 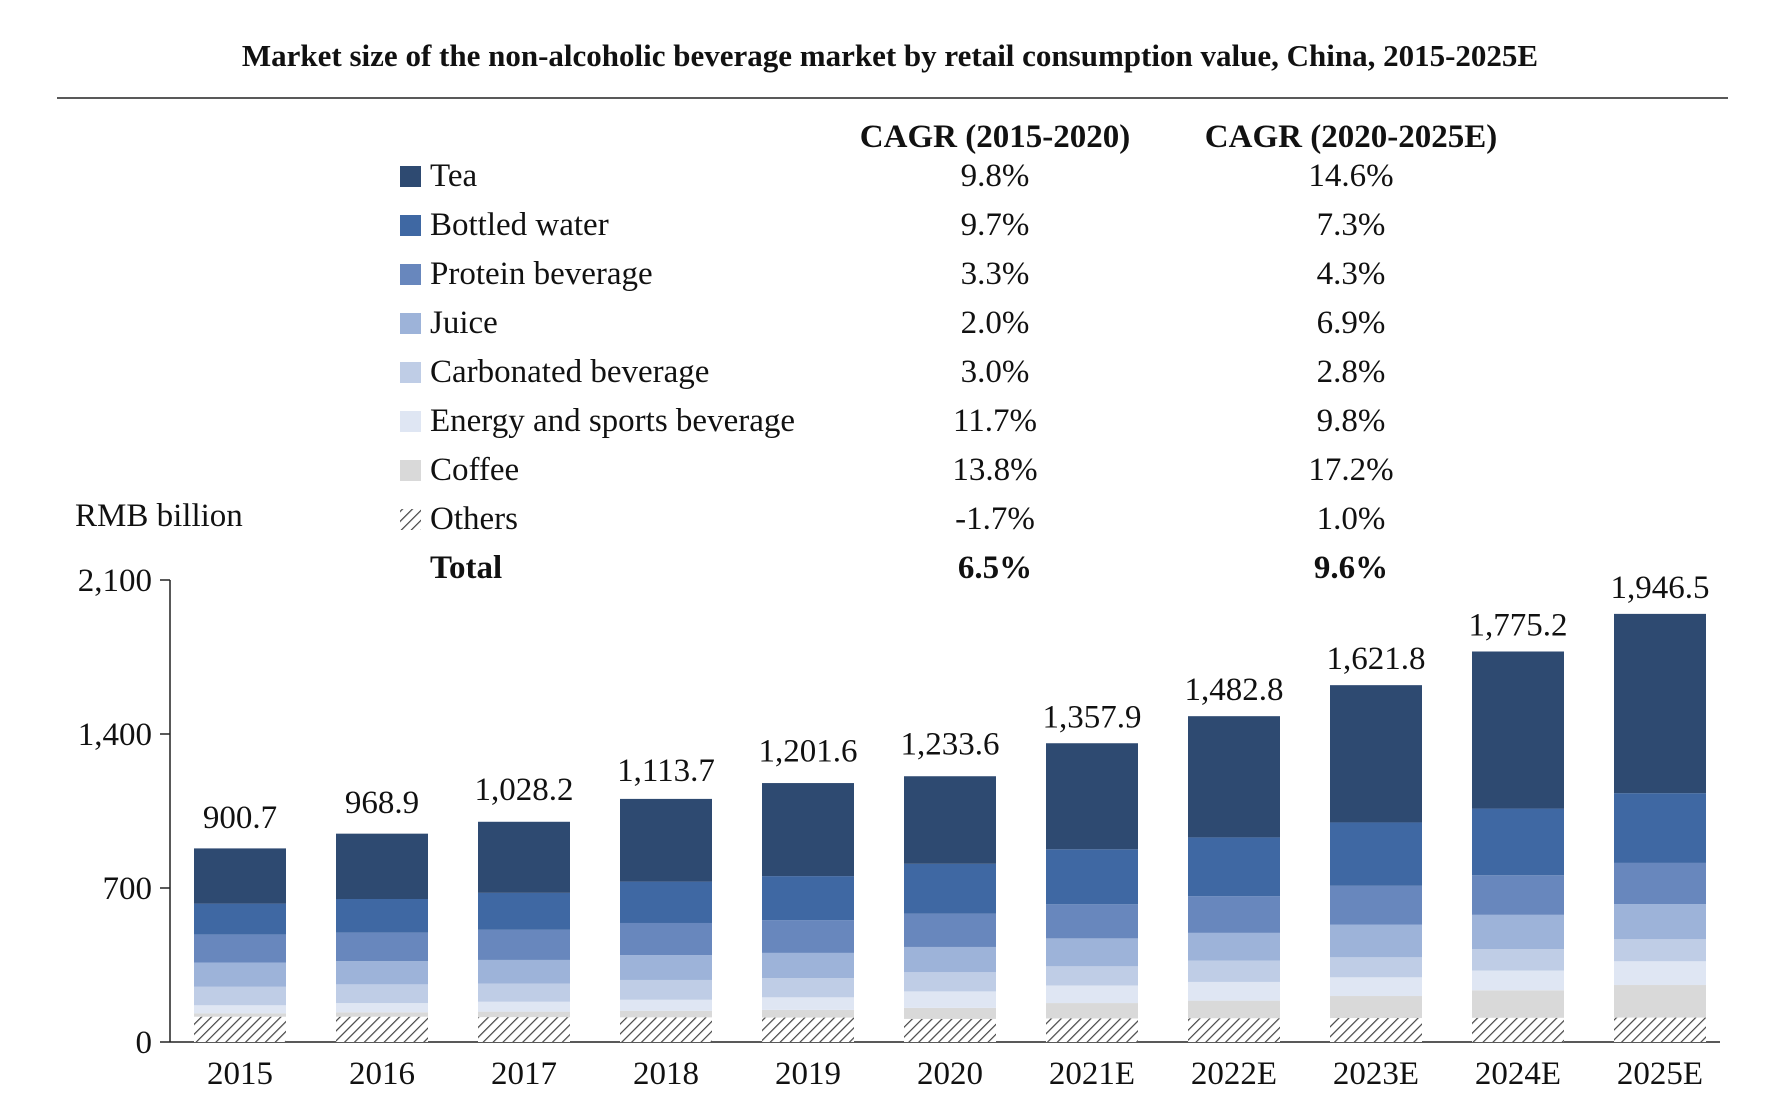 I want to click on cagr-value-2020-2025e: 2.8%, so click(x=1351, y=372).